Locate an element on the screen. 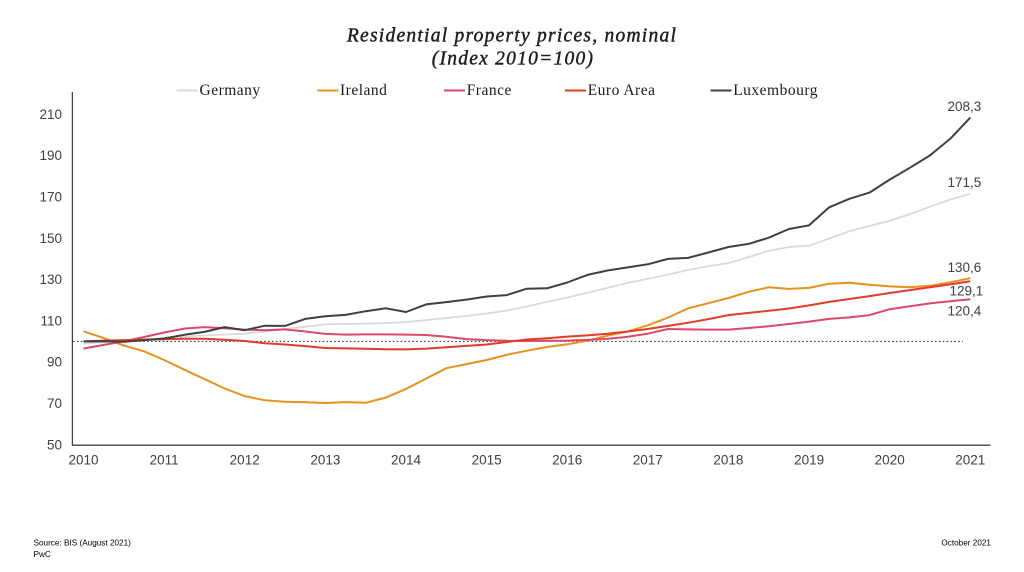 This screenshot has height=572, width=1024. svg-text: 130,6 is located at coordinates (965, 267).